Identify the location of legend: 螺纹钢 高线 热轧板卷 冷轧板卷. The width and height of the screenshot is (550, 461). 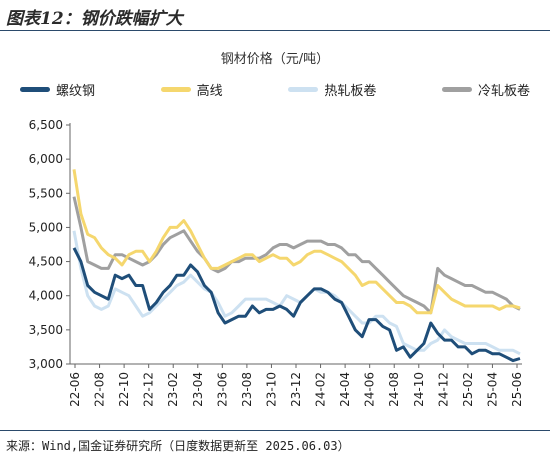
(275, 89).